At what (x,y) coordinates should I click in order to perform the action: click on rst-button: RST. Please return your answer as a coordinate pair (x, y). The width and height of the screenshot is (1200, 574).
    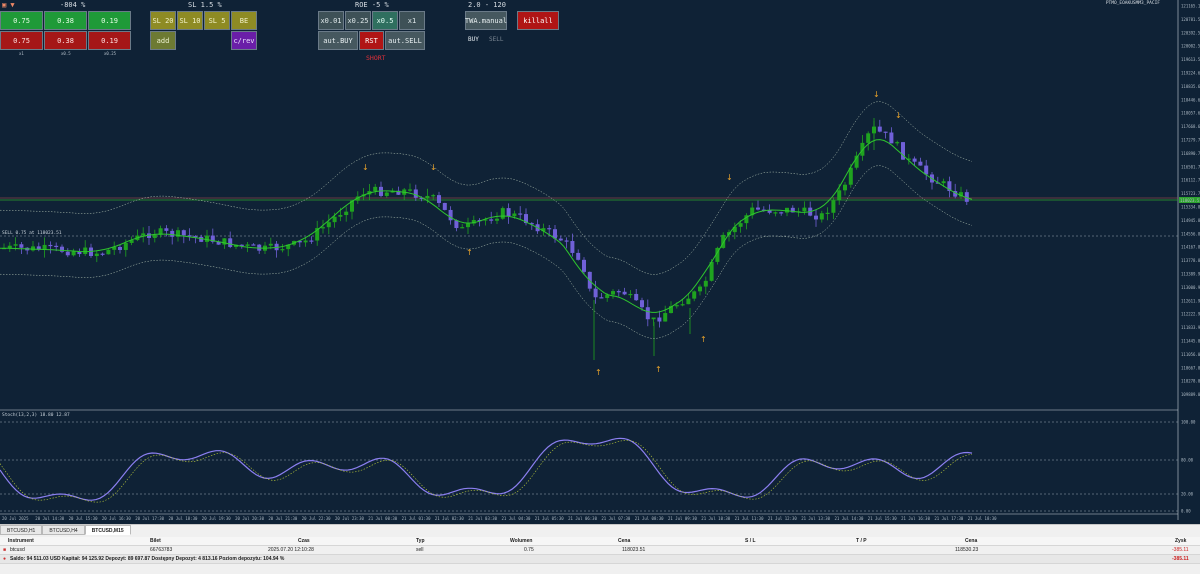
    Looking at the image, I should click on (371, 40).